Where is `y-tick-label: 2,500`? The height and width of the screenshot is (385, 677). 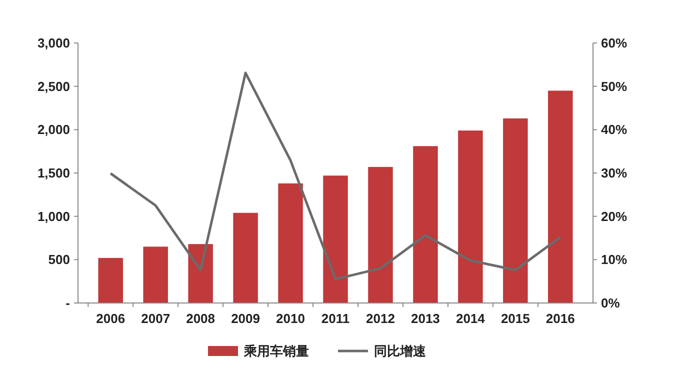 y-tick-label: 2,500 is located at coordinates (53, 86).